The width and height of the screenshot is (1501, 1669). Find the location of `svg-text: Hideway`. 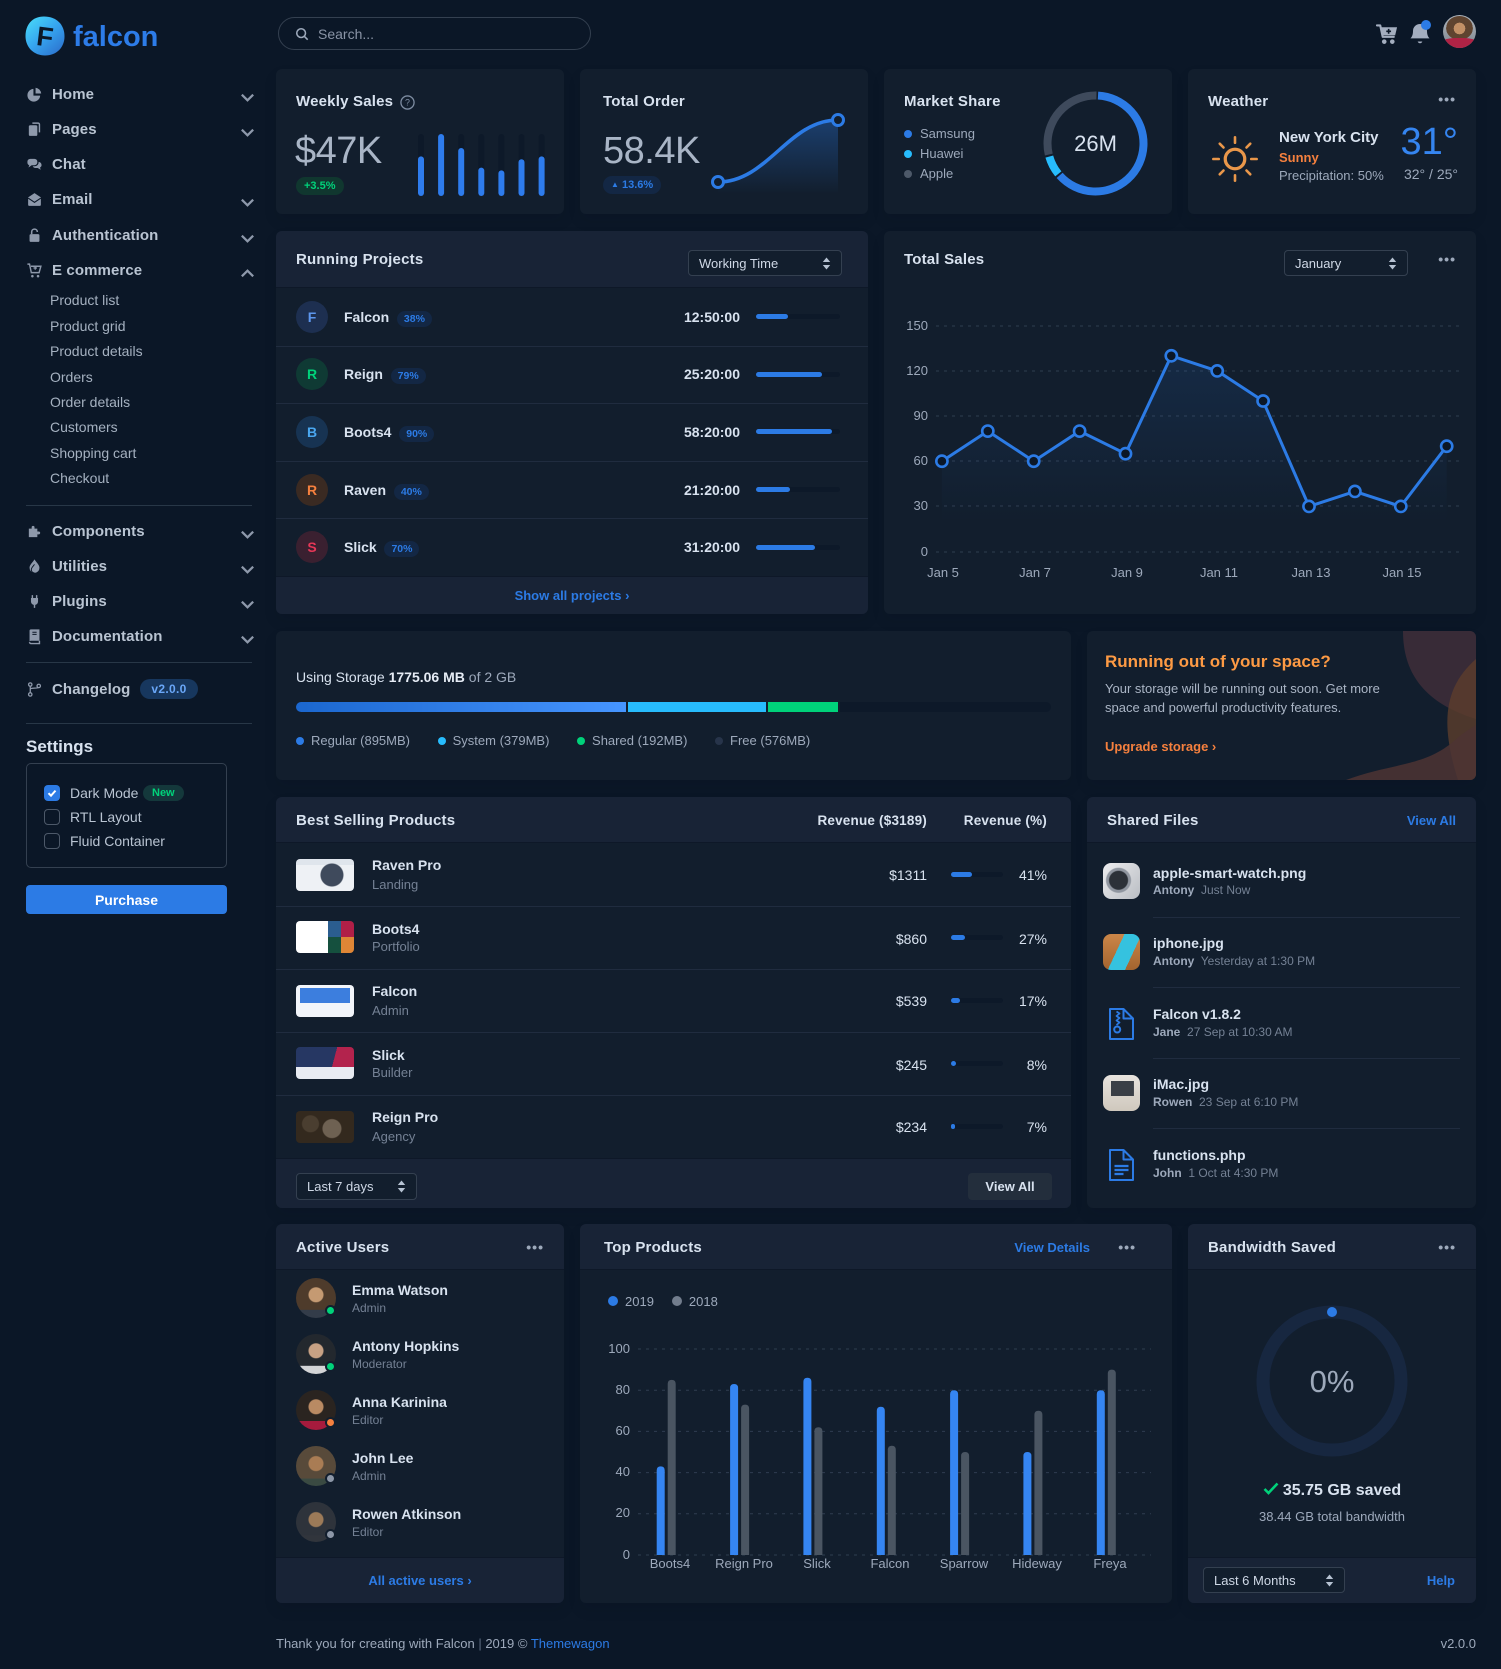

svg-text: Hideway is located at coordinates (1037, 1563).